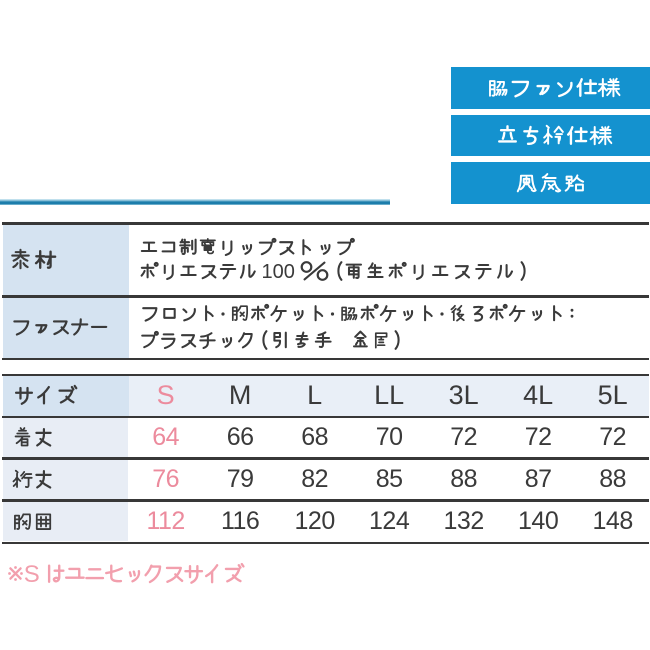 The image size is (650, 650). What do you see at coordinates (32, 573) in the screenshot?
I see `svg-text: S` at bounding box center [32, 573].